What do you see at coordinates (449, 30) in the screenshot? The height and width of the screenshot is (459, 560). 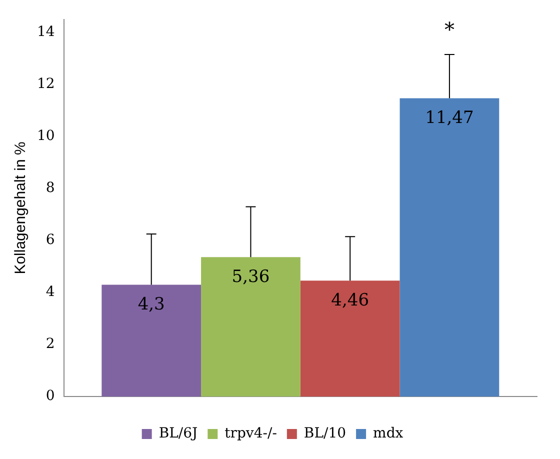 I see `annotation: *` at bounding box center [449, 30].